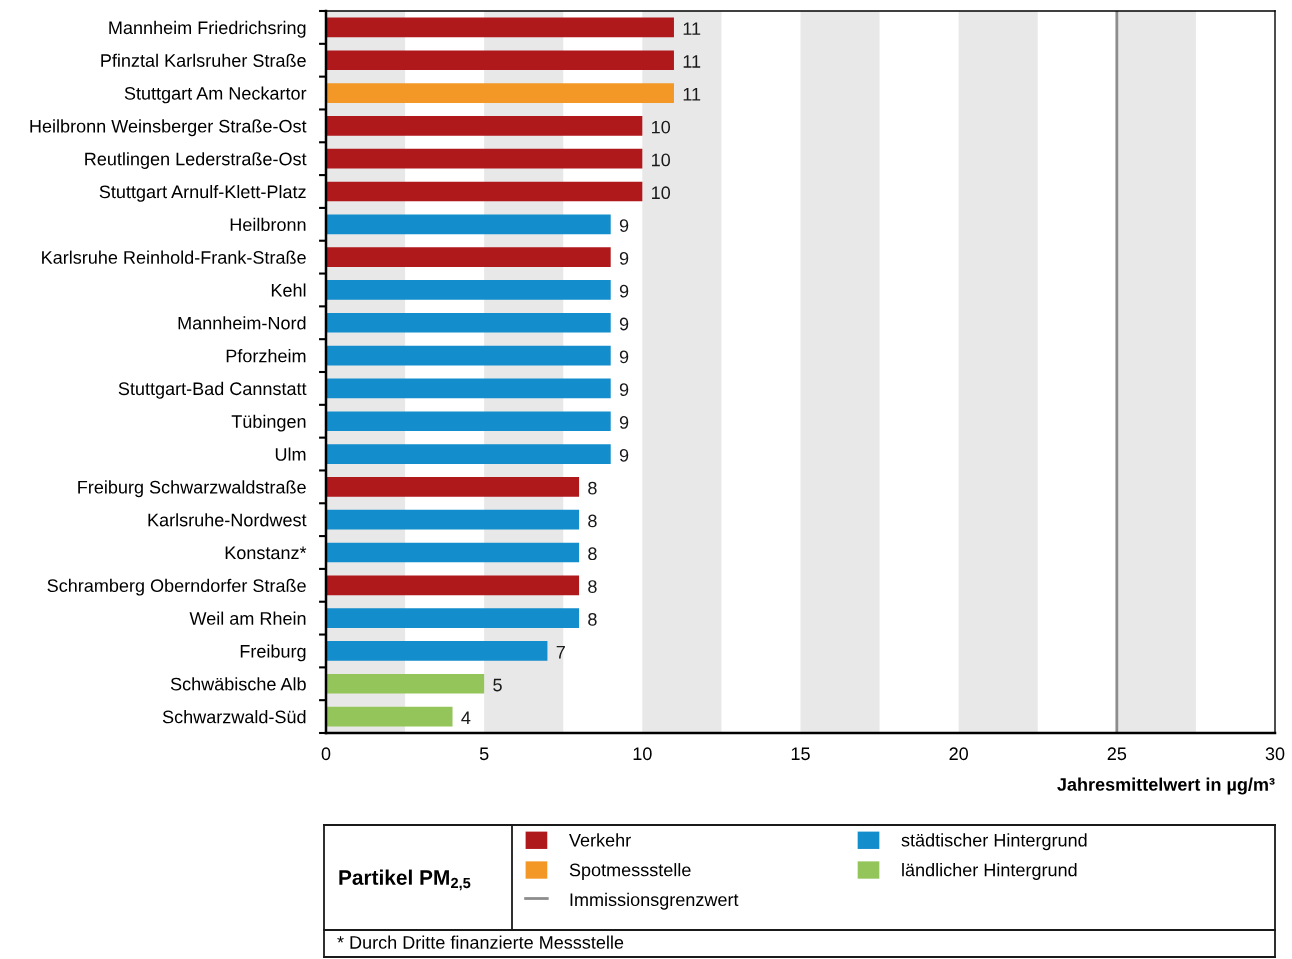 Image resolution: width=1292 pixels, height=959 pixels. I want to click on y-tick-label: Stuttgart Am Neckartor, so click(215, 95).